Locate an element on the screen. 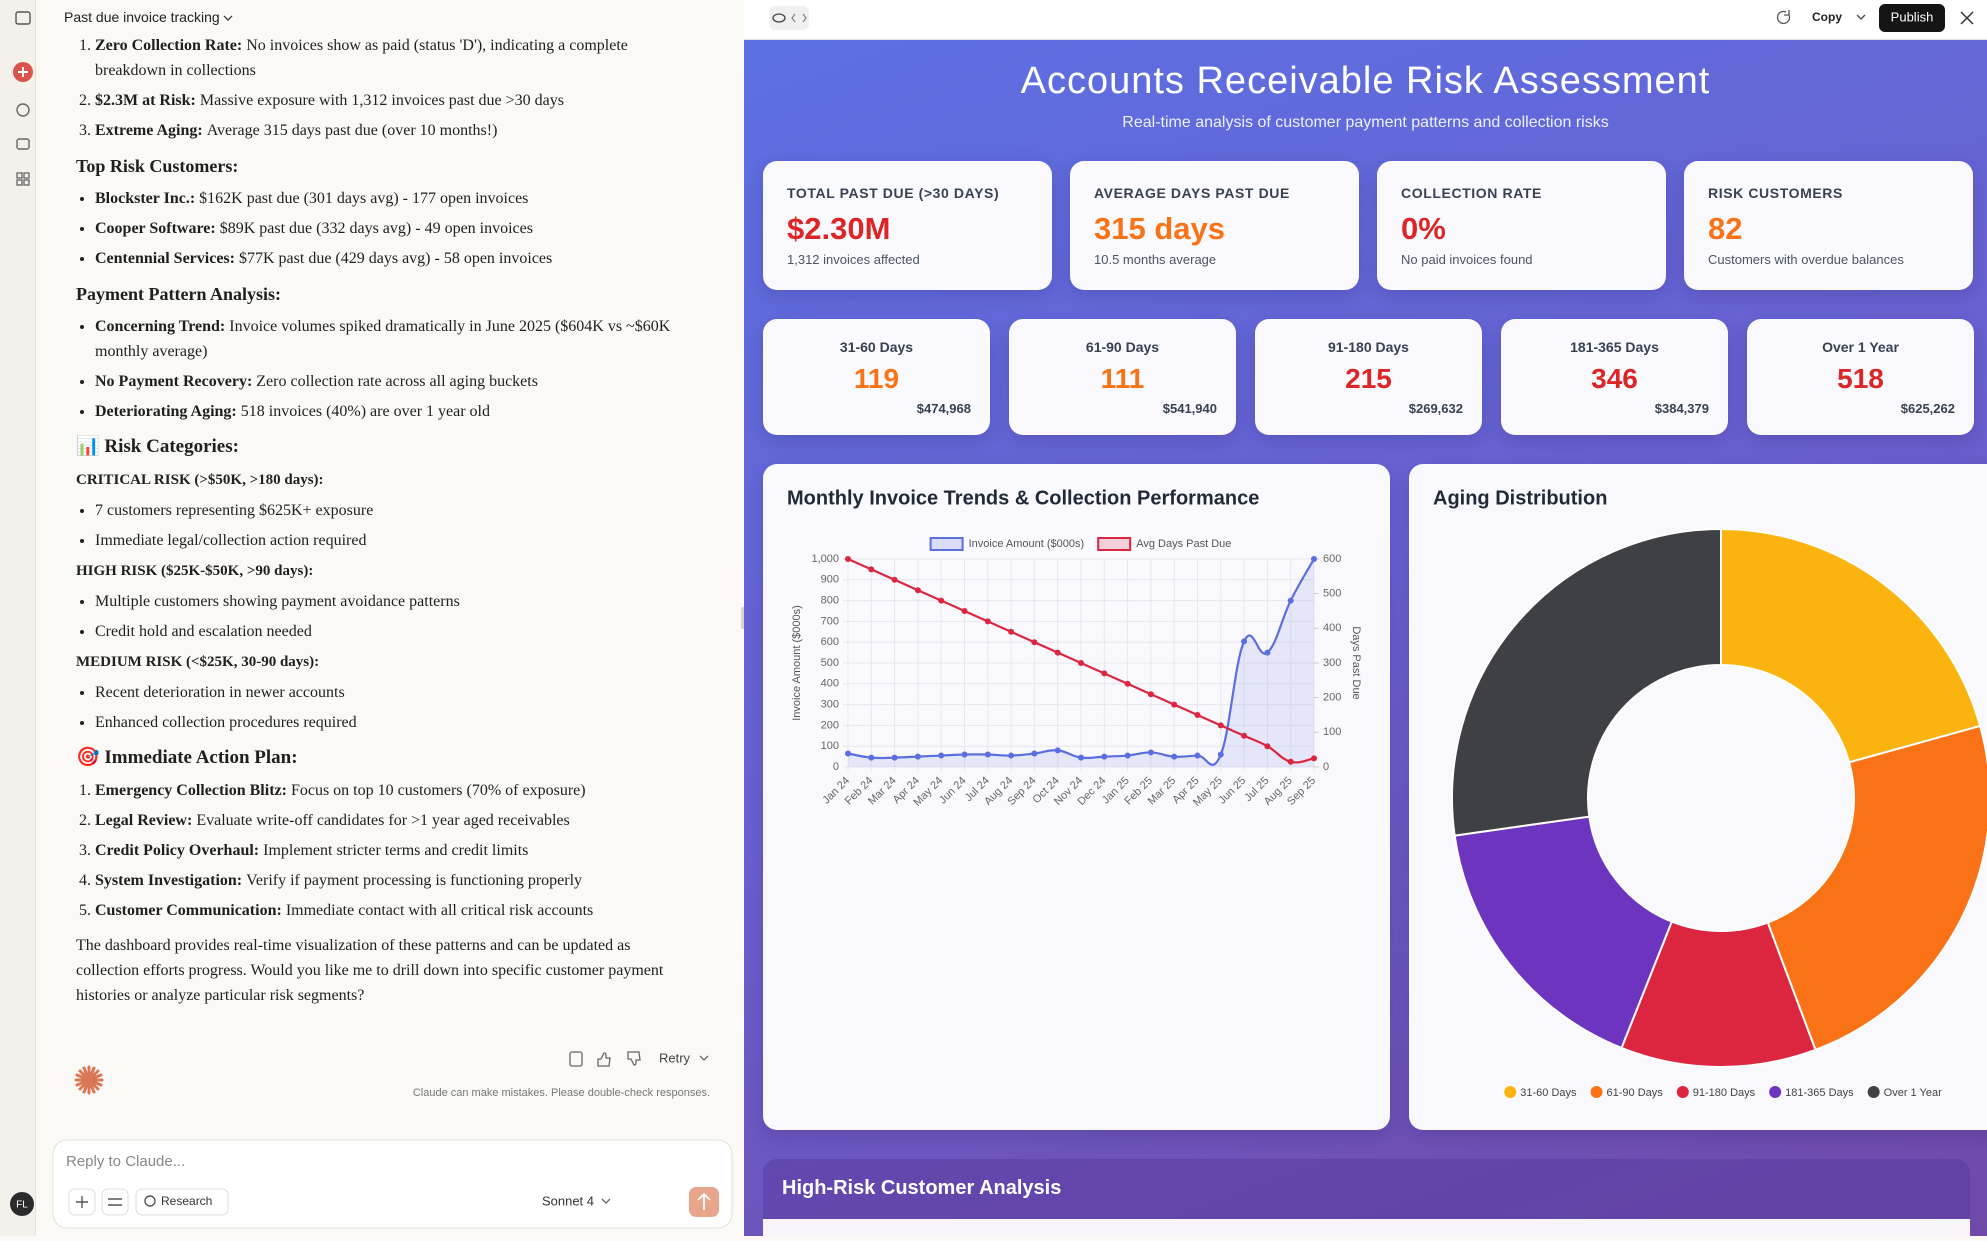  tools-icon is located at coordinates (115, 1202).